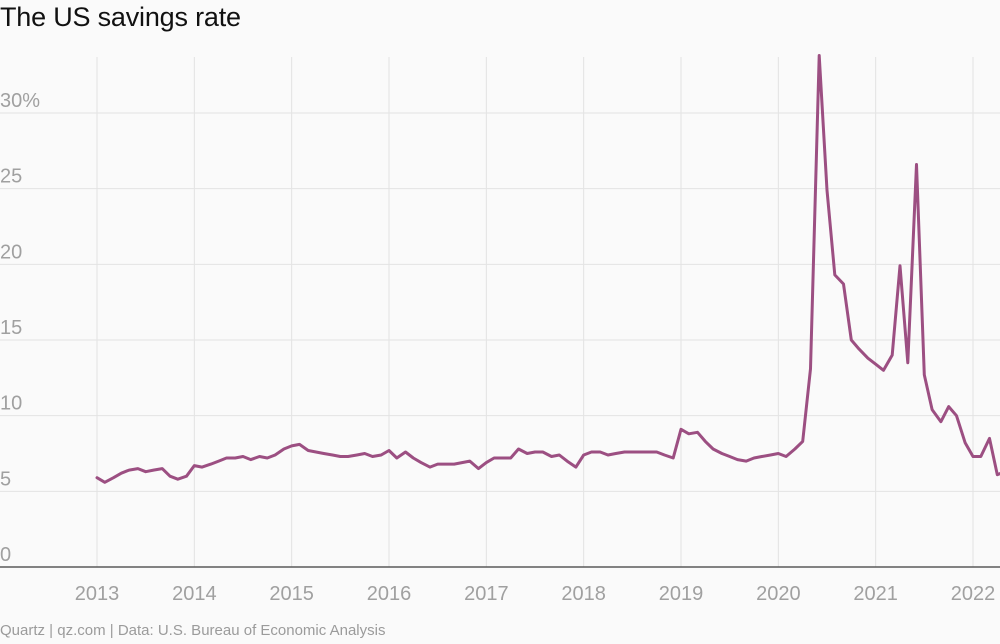 The image size is (1000, 644). What do you see at coordinates (120, 17) in the screenshot?
I see `chart-title: The US savings rate` at bounding box center [120, 17].